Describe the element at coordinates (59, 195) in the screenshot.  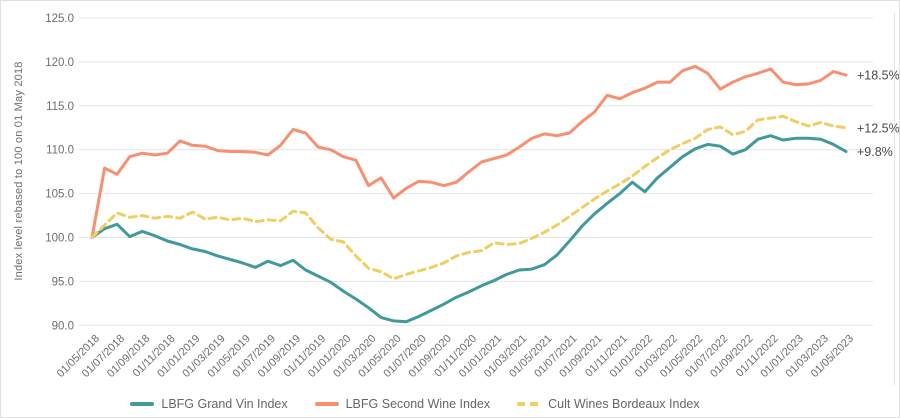
I see `y-tick-label: 105.0` at that location.